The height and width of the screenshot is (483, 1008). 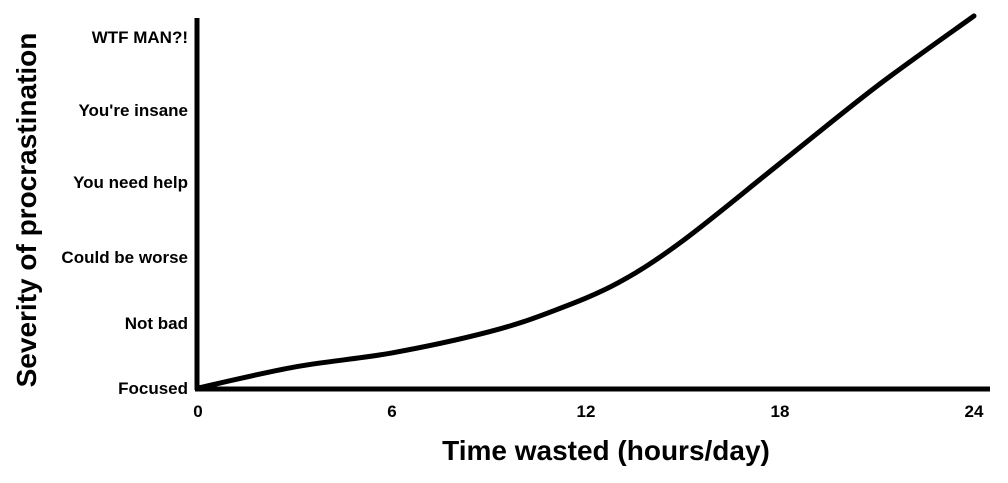 I want to click on x-tick-labels: 0 6 12 18 24, so click(x=588, y=411).